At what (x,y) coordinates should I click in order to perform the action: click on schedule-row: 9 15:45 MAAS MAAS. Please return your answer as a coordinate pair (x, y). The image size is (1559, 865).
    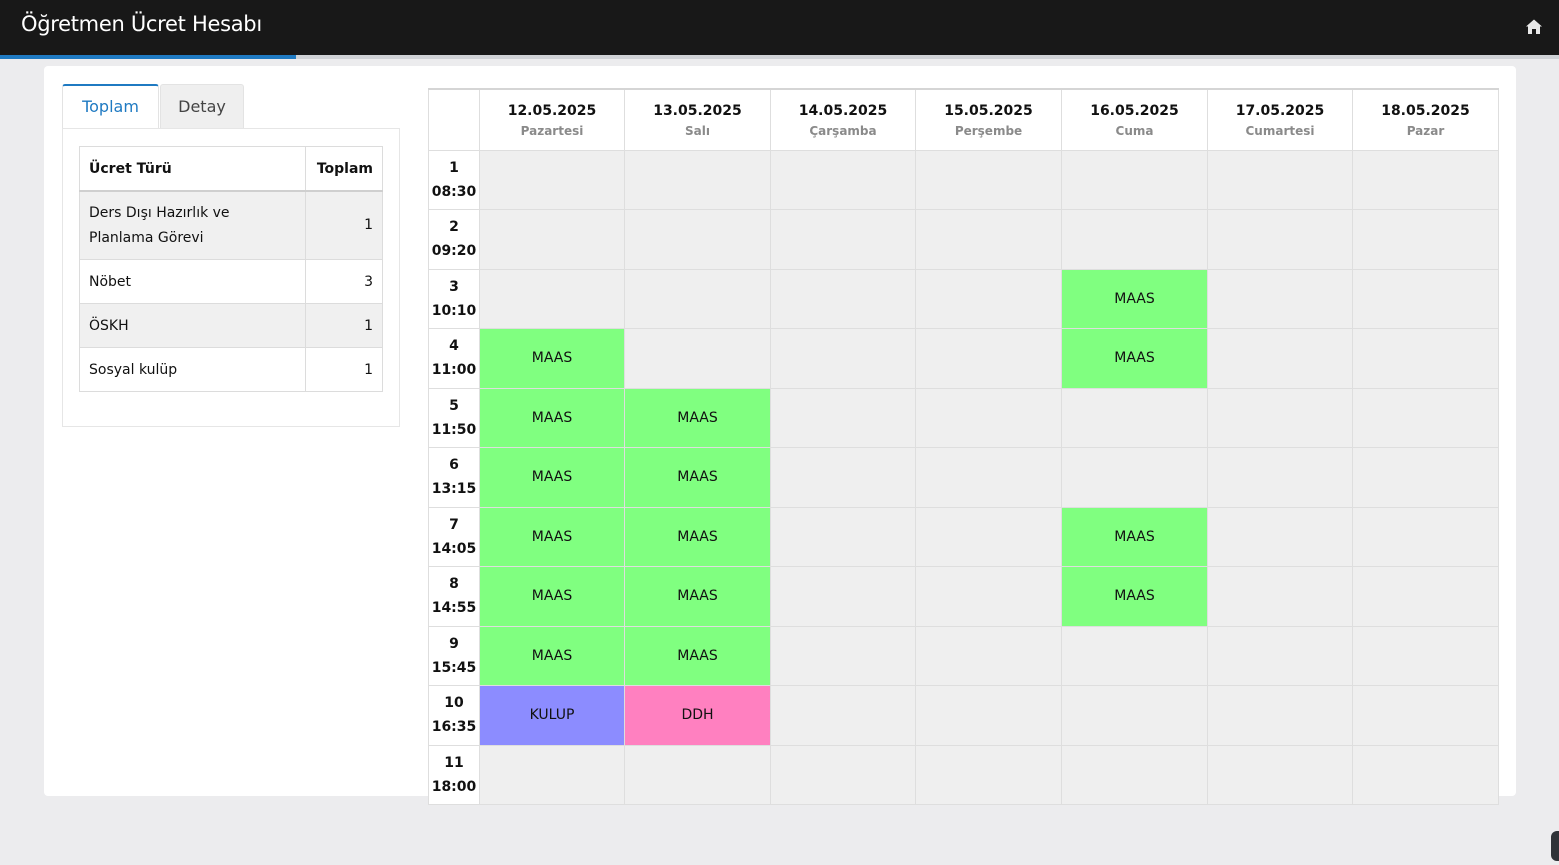
    Looking at the image, I should click on (963, 655).